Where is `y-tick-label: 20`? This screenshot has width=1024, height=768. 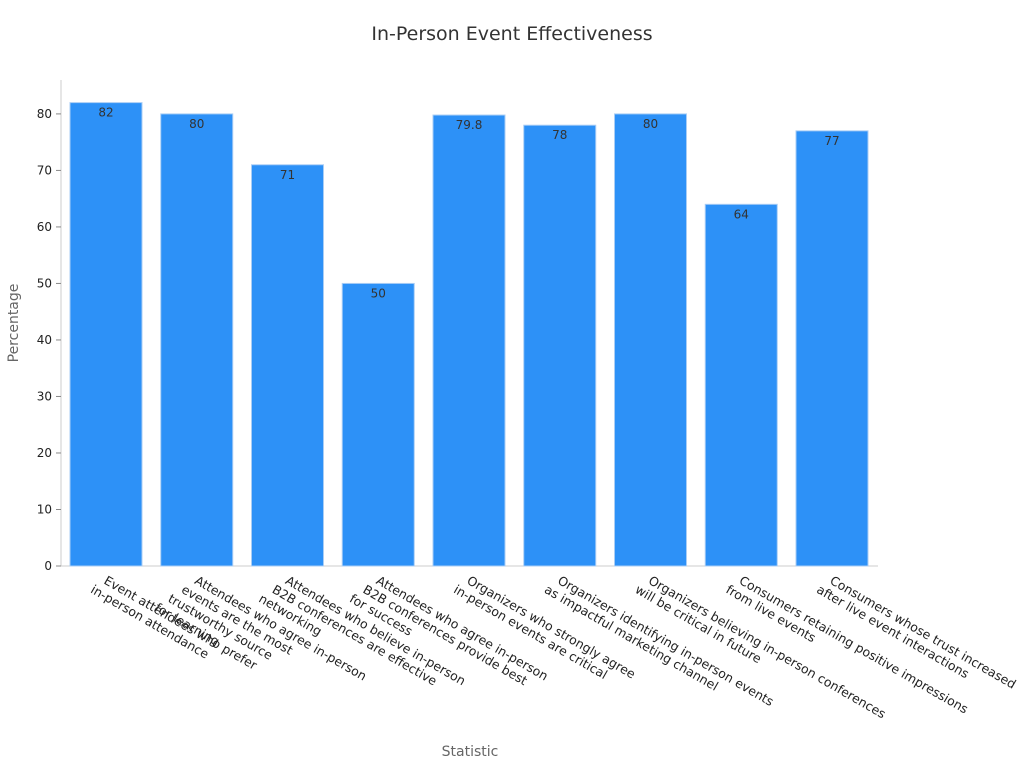
y-tick-label: 20 is located at coordinates (44, 453).